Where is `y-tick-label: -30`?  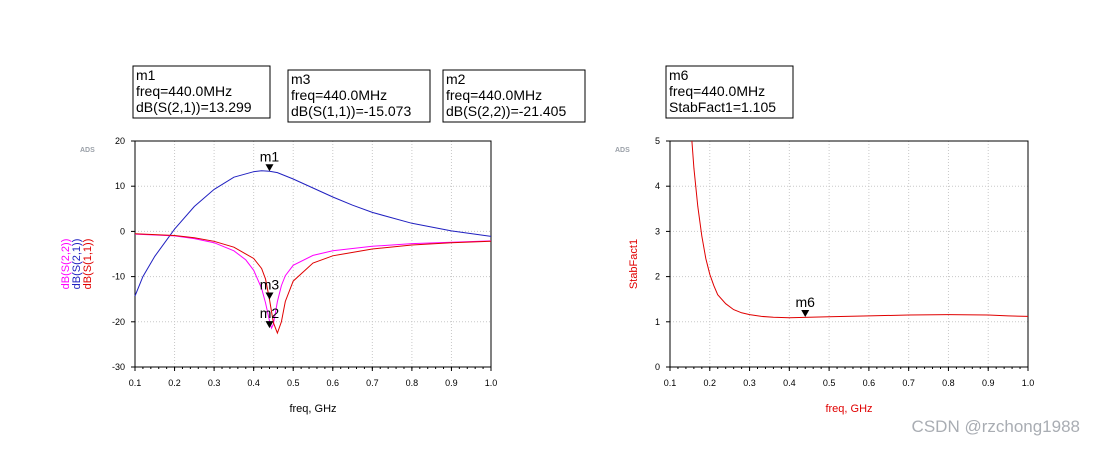 y-tick-label: -30 is located at coordinates (118, 367).